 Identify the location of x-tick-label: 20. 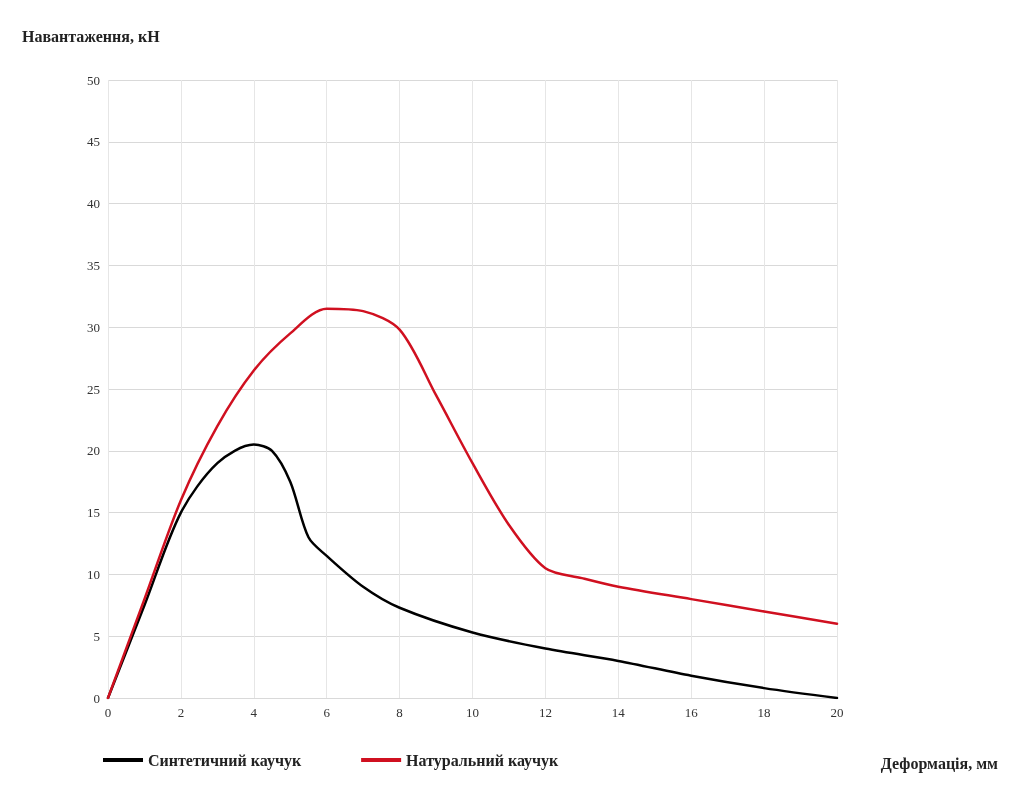
(837, 712).